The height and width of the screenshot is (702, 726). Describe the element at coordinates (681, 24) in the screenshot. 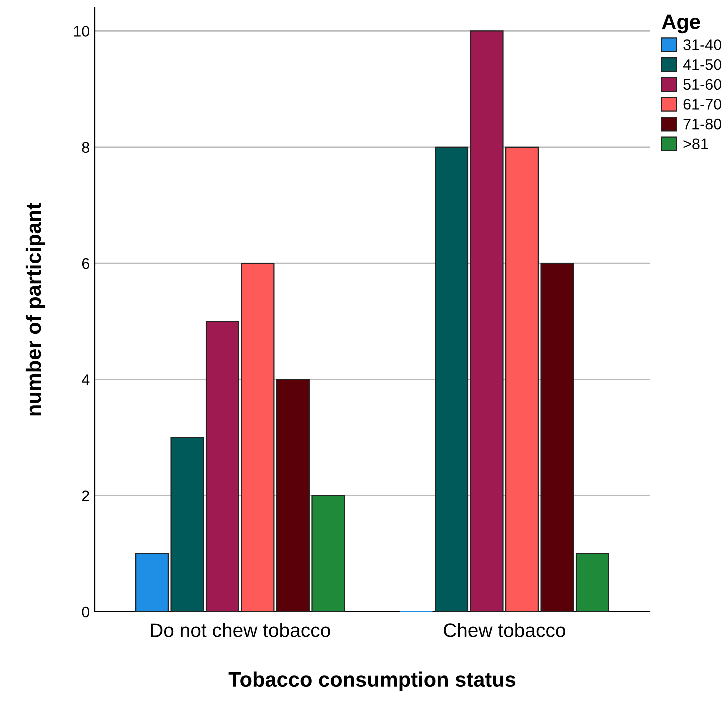

I see `legend-title: Age` at that location.